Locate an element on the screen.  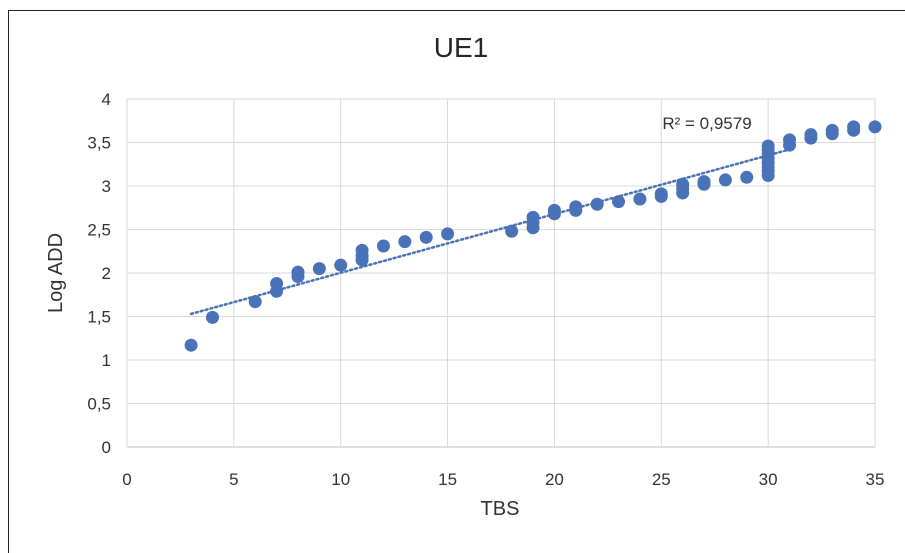
y-tick-label: 0,5 is located at coordinates (99, 404).